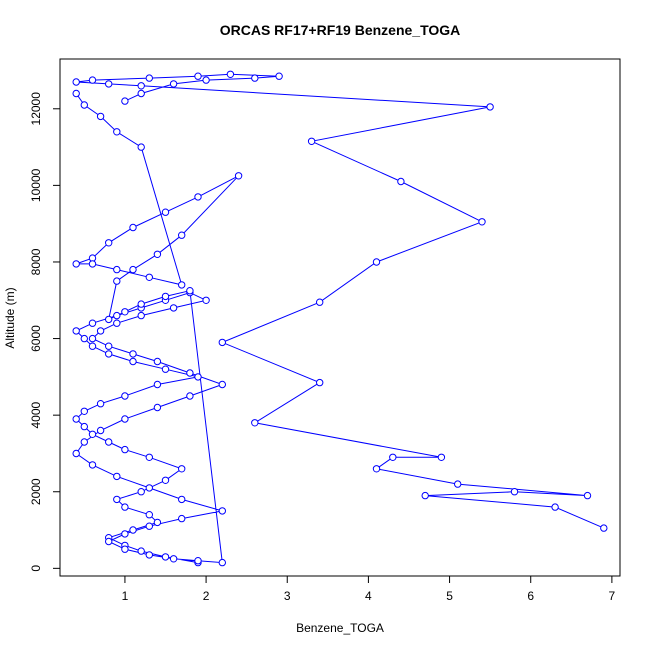 The width and height of the screenshot is (650, 650). Describe the element at coordinates (125, 596) in the screenshot. I see `x-tick-label: 1` at that location.